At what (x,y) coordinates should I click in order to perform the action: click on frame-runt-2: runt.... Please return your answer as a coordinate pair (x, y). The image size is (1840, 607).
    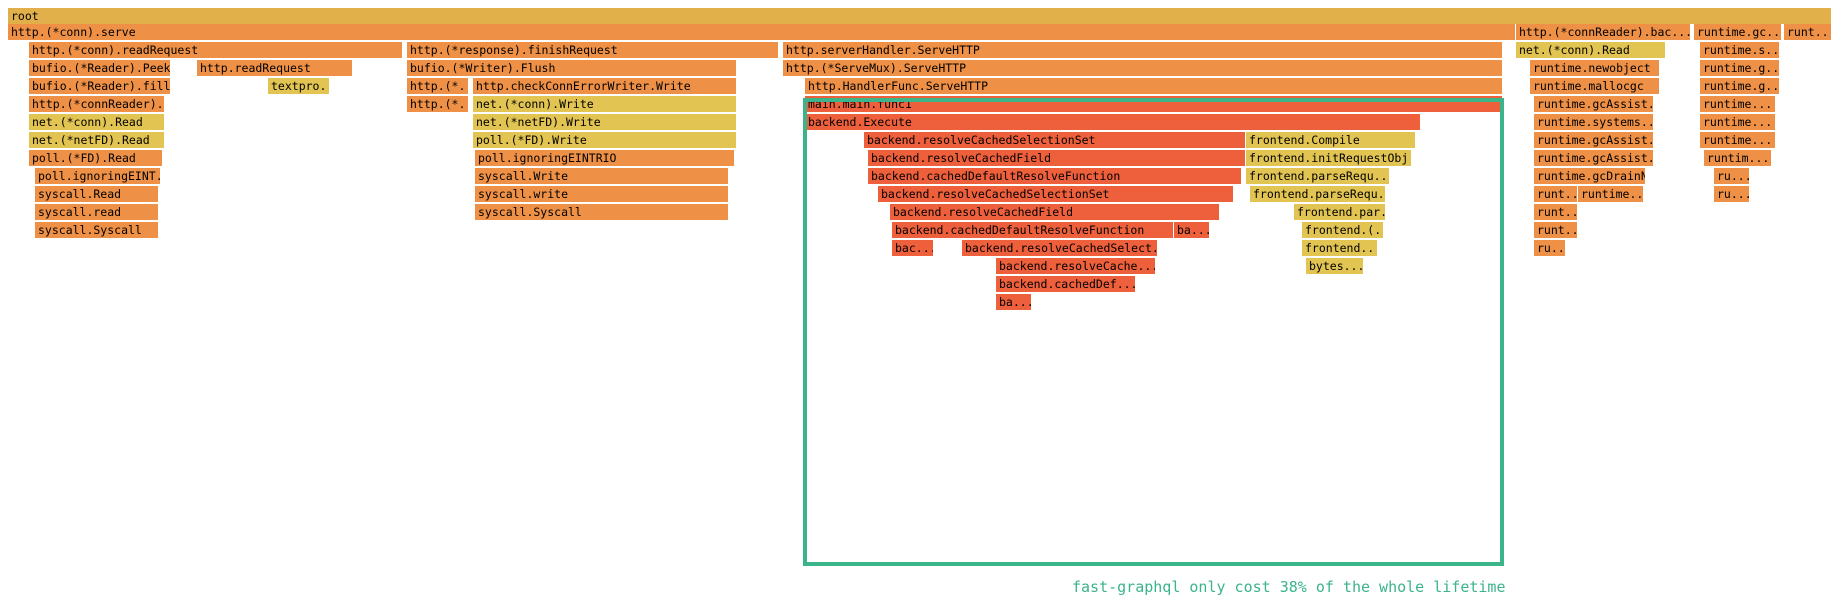
    Looking at the image, I should click on (1556, 212).